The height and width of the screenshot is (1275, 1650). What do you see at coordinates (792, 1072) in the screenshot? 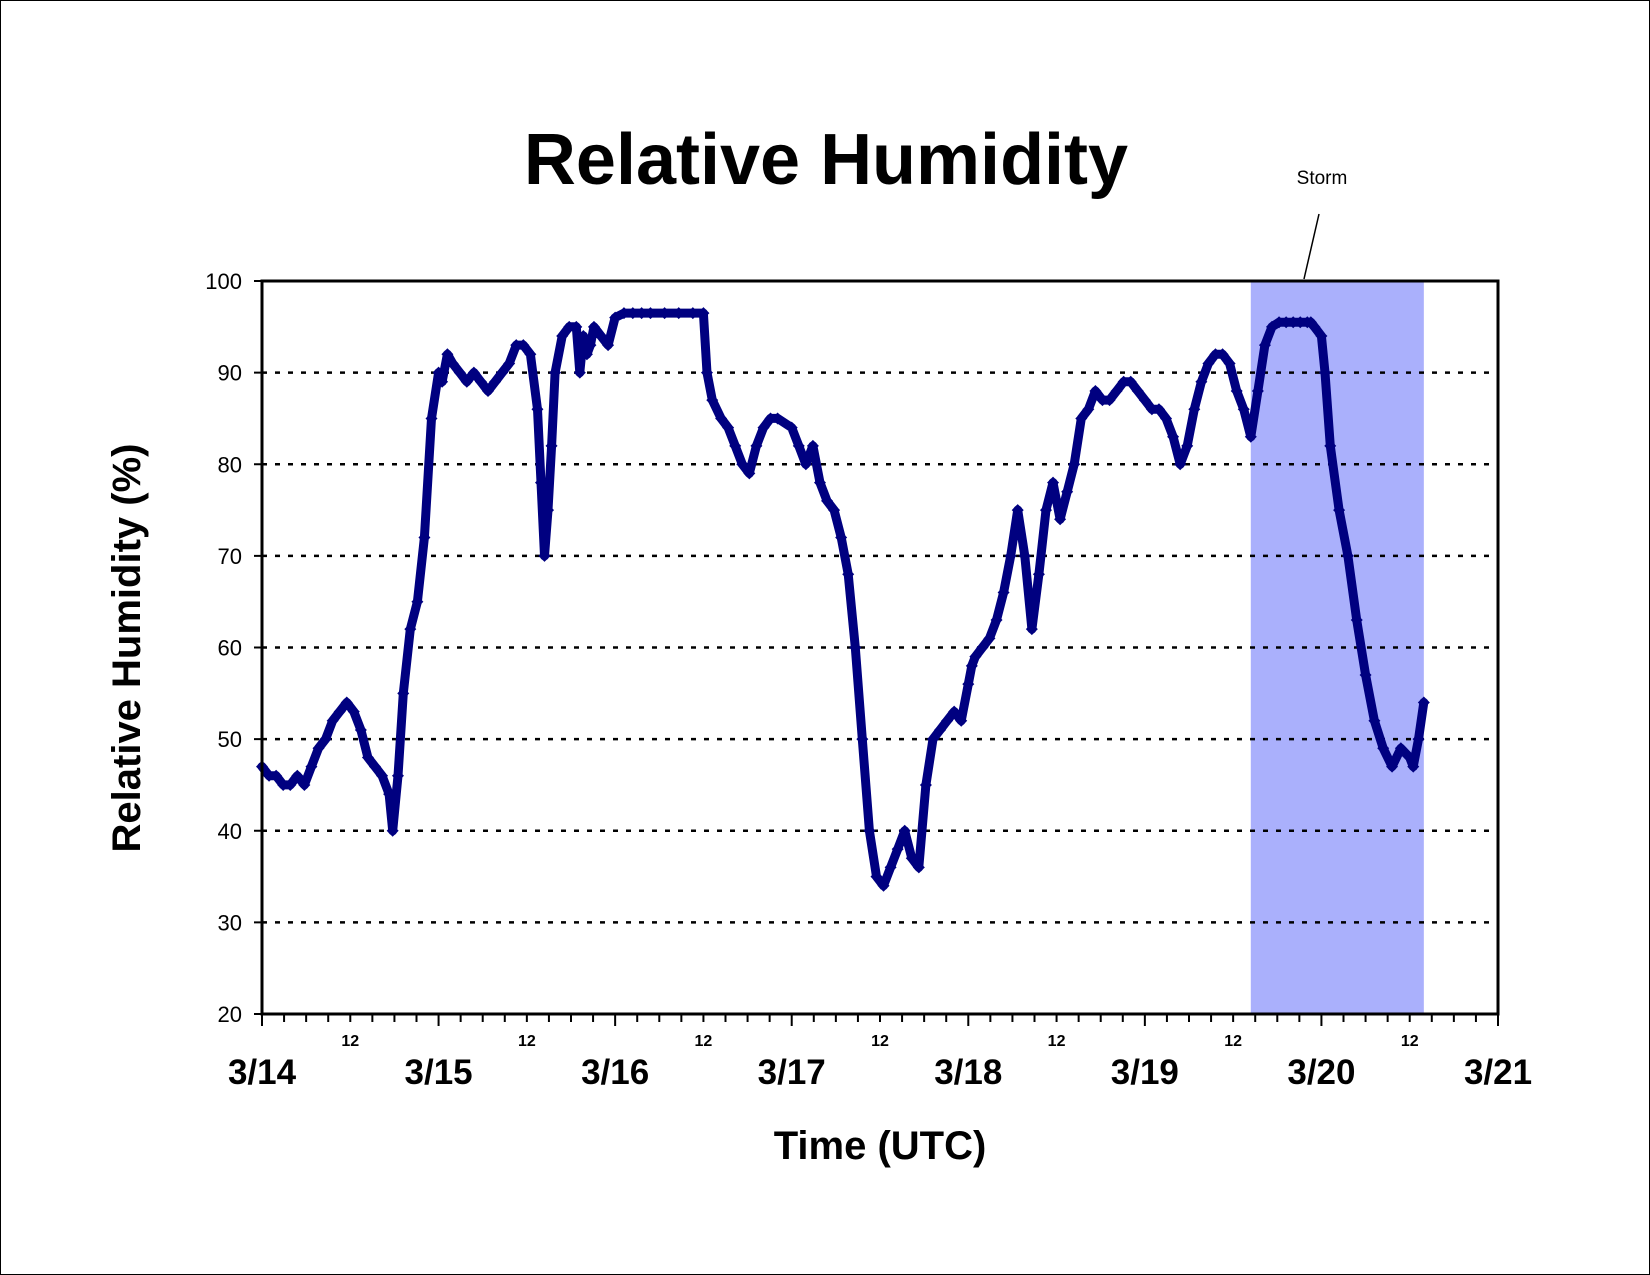
I see `x-major-tick-label: 3/17` at bounding box center [792, 1072].